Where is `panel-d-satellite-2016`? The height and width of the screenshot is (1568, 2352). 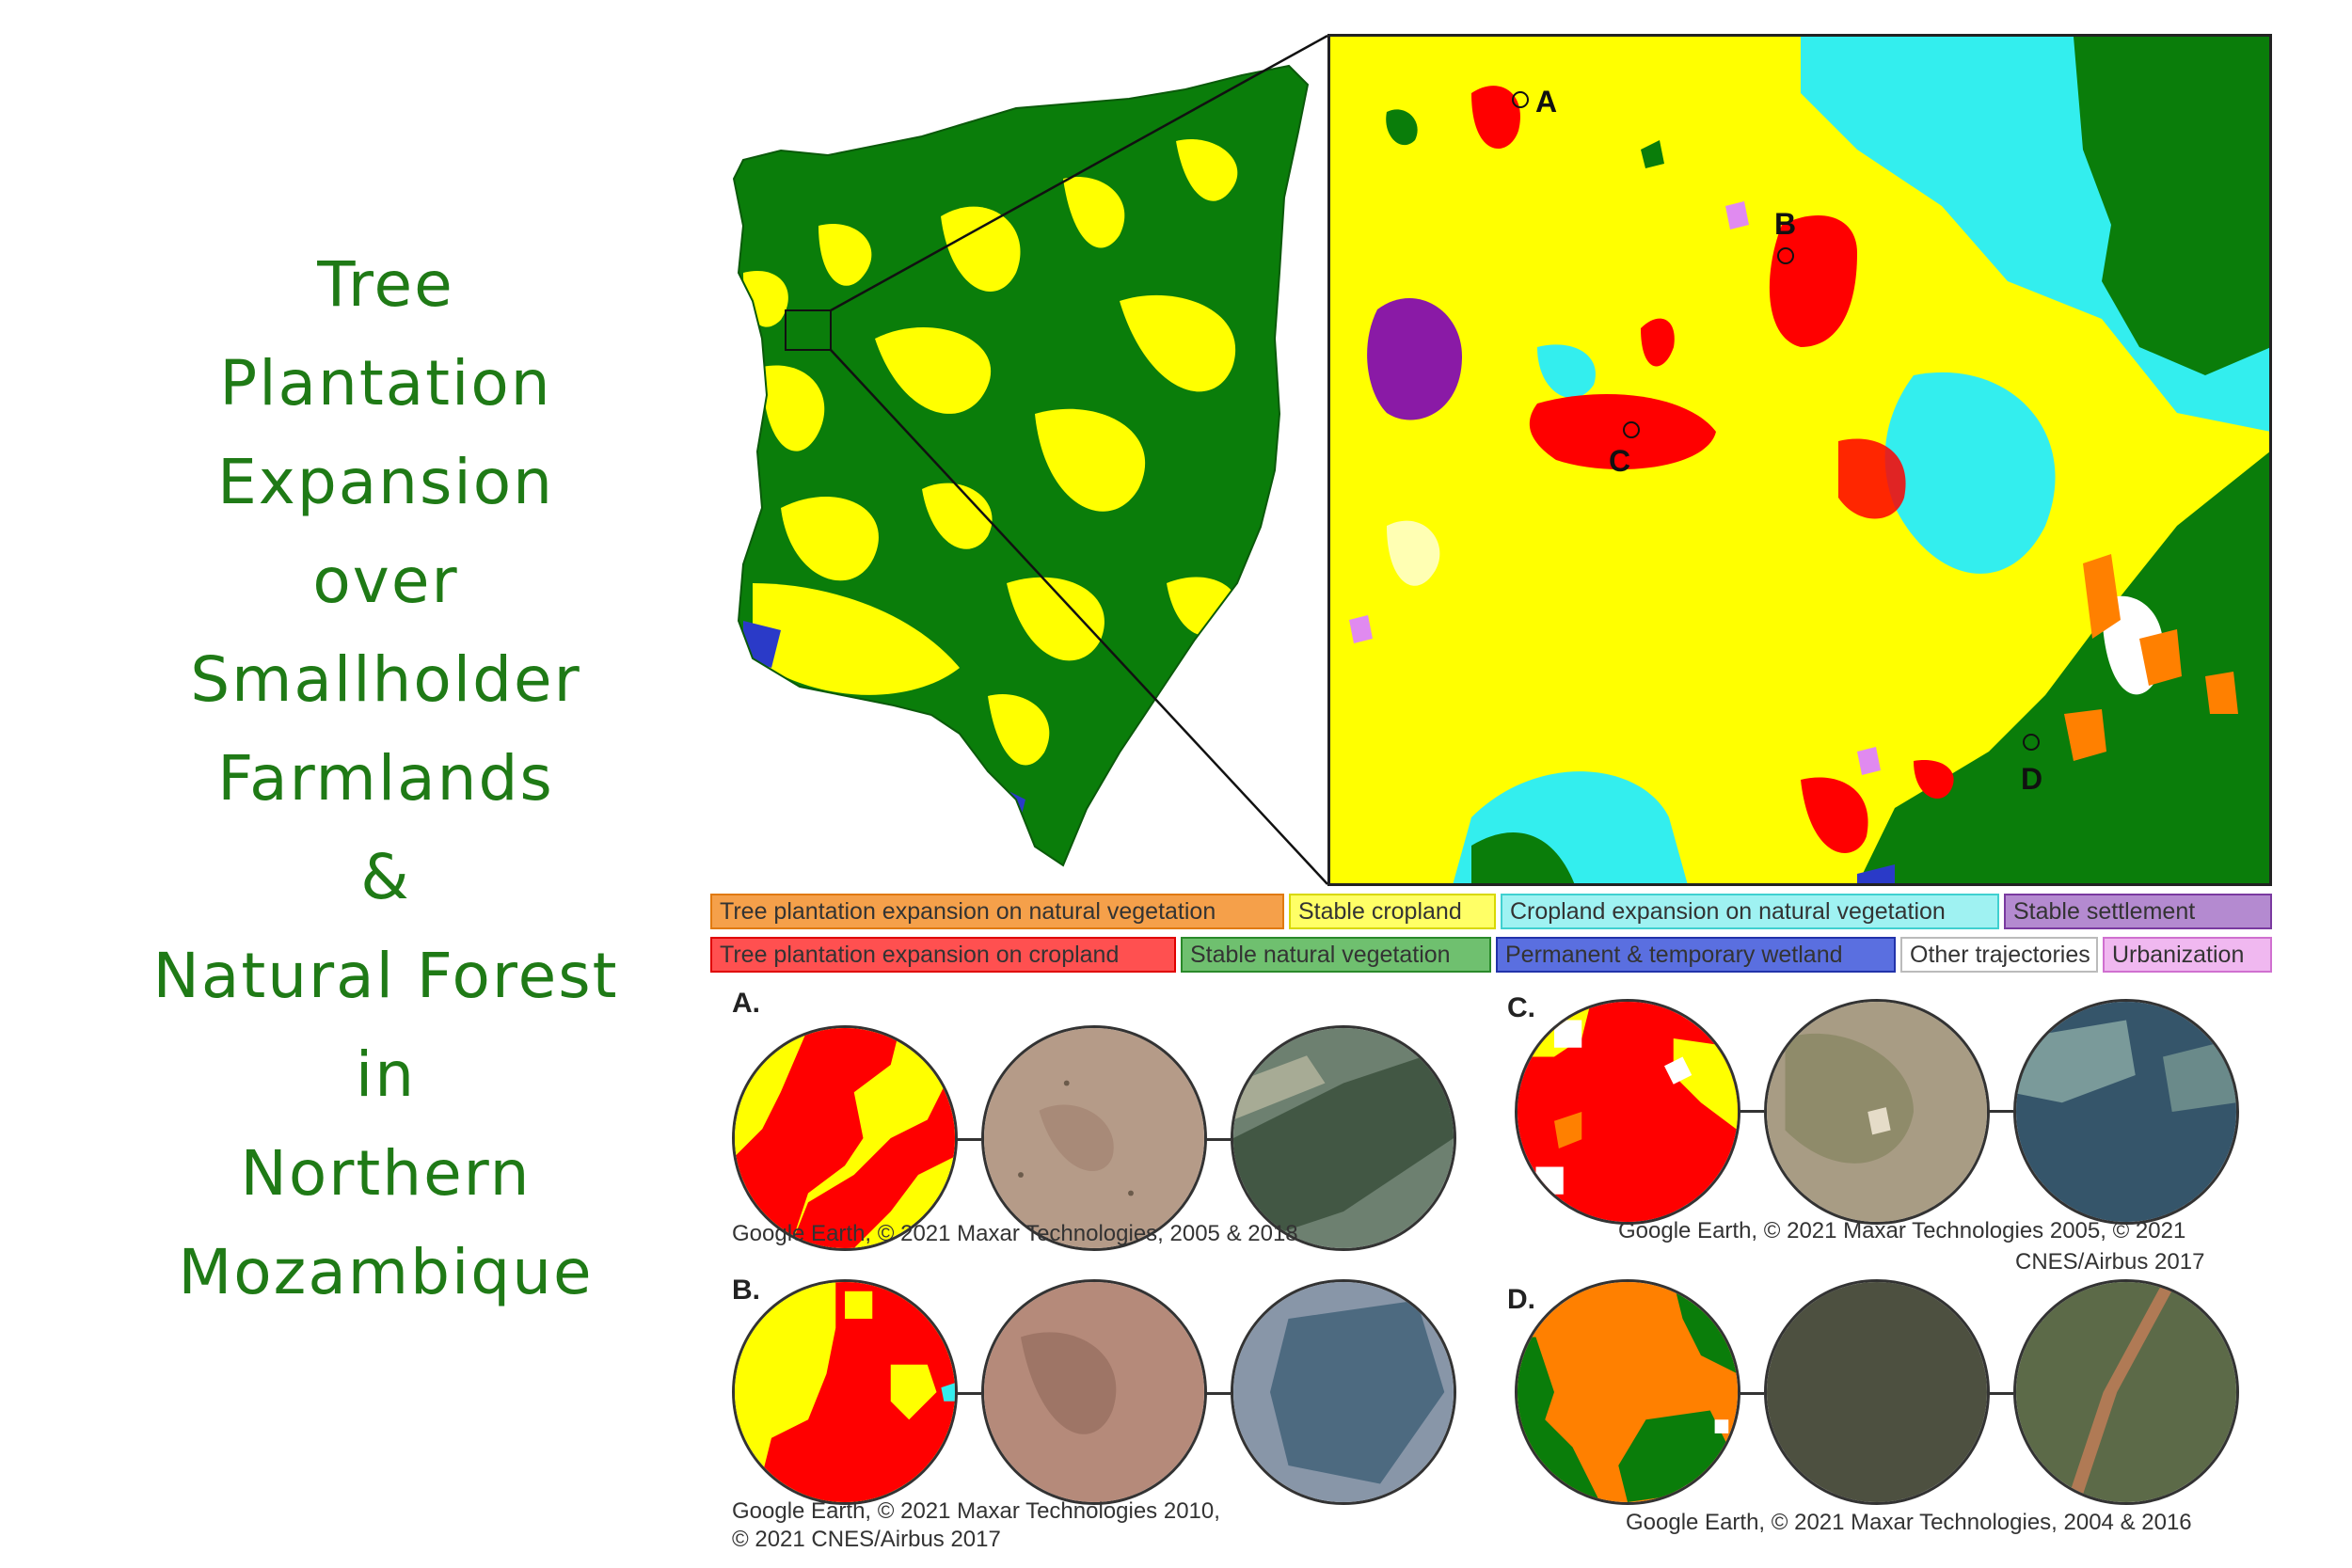 panel-d-satellite-2016 is located at coordinates (2126, 1392).